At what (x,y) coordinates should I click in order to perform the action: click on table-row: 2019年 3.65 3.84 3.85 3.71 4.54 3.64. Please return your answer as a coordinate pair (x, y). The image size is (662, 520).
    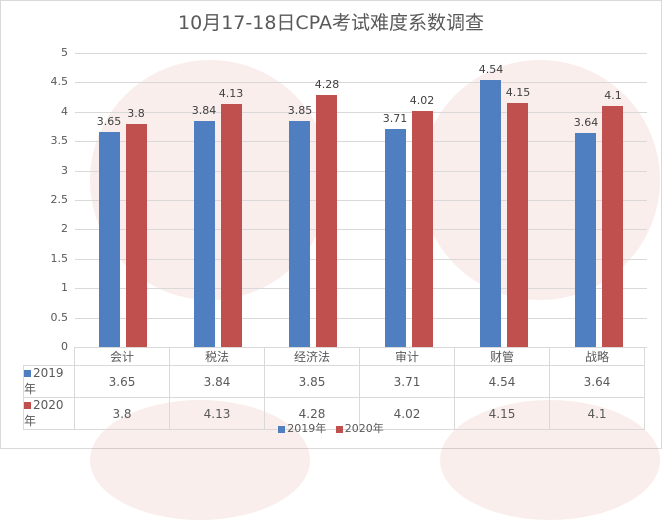
    Looking at the image, I should click on (334, 381).